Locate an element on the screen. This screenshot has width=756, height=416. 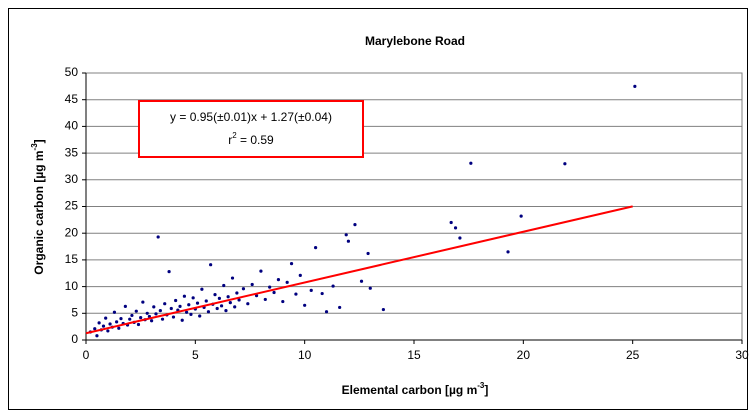
y-tick-label: 45 is located at coordinates (72, 99).